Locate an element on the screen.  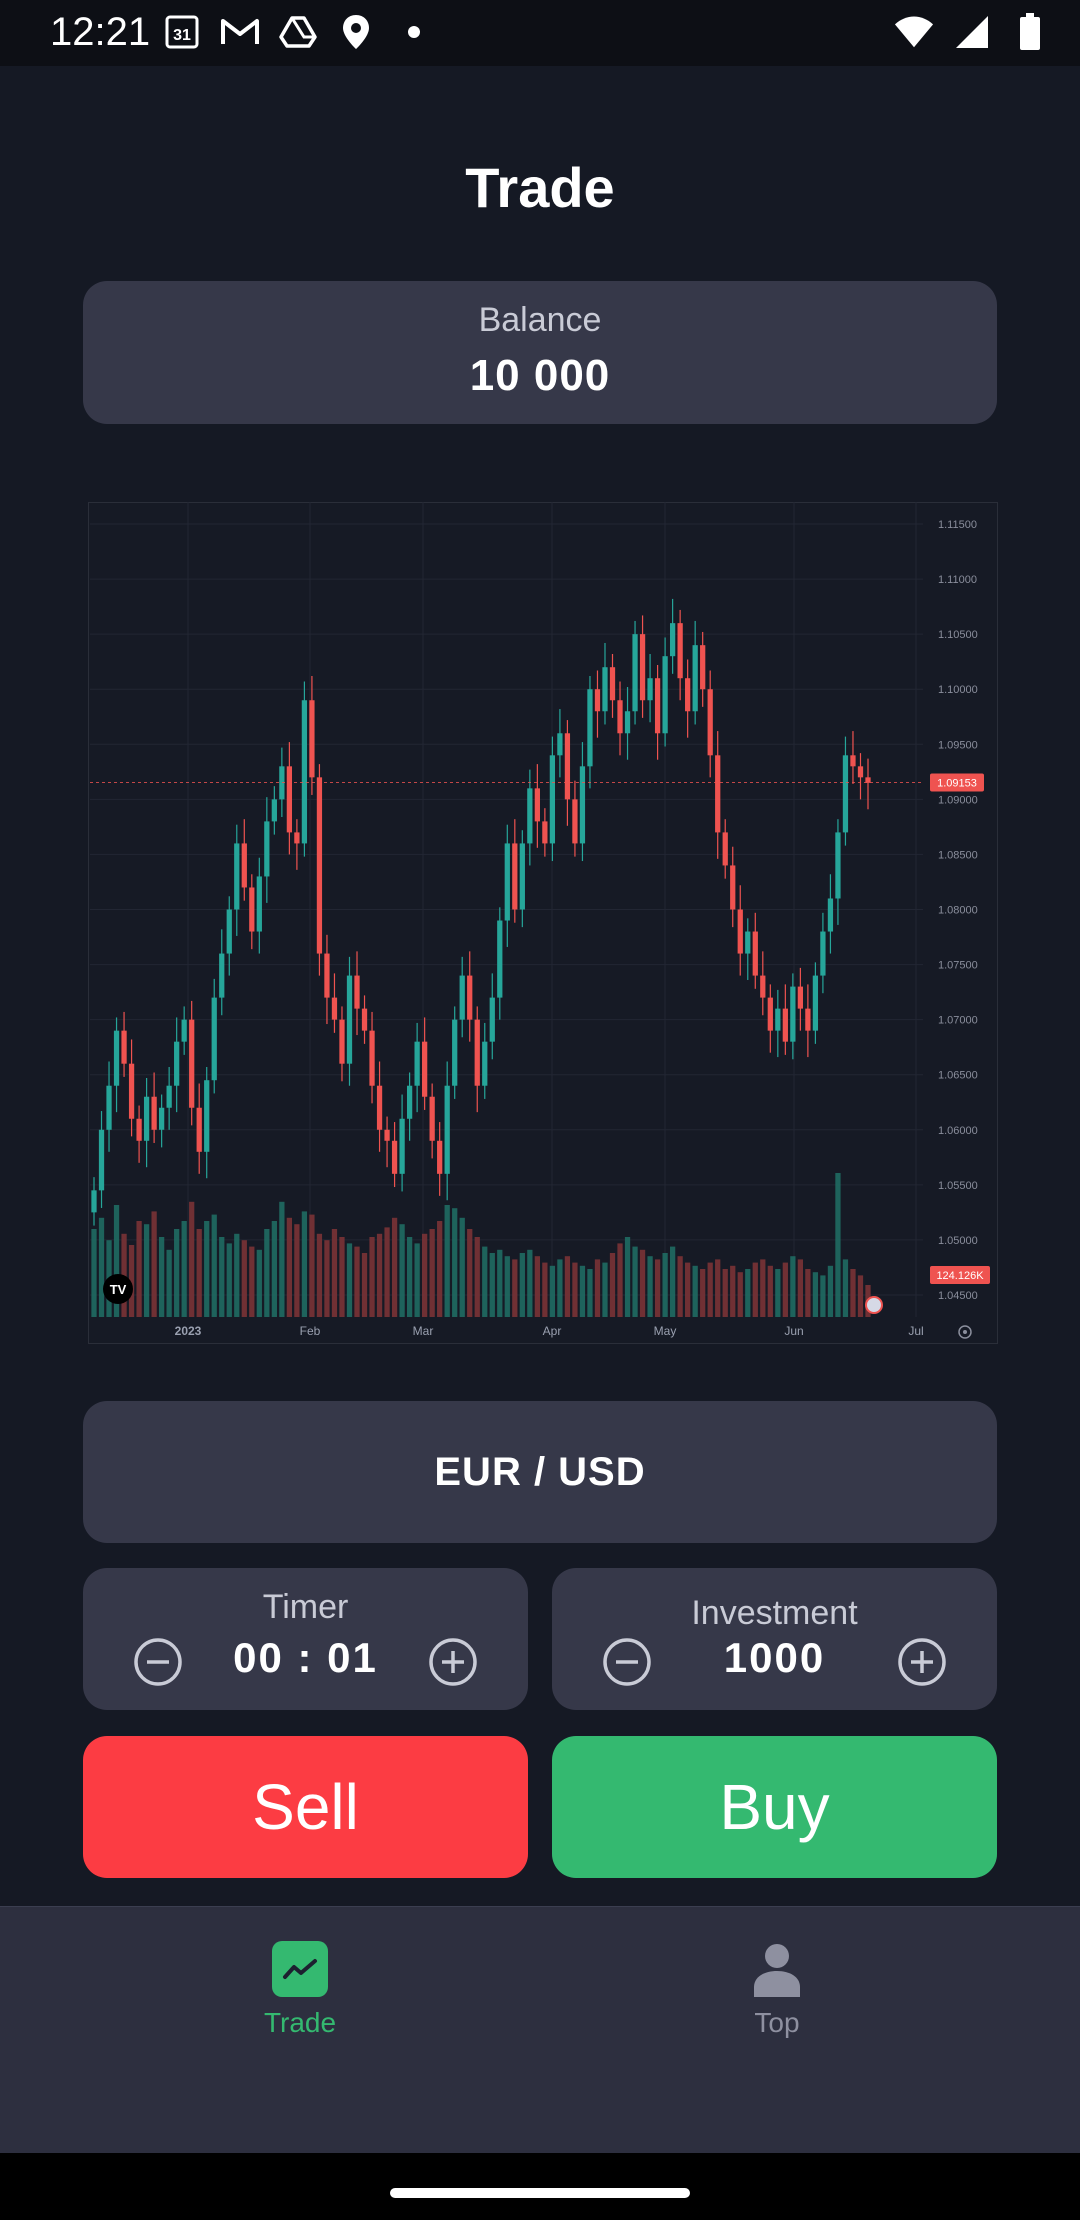
nav-item-trade: Trade is located at coordinates (300, 1990).